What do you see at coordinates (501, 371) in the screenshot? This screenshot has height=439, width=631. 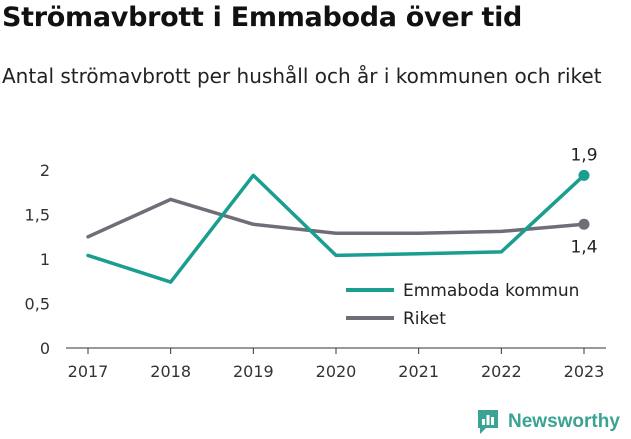 I see `x-tick-label: 2022` at bounding box center [501, 371].